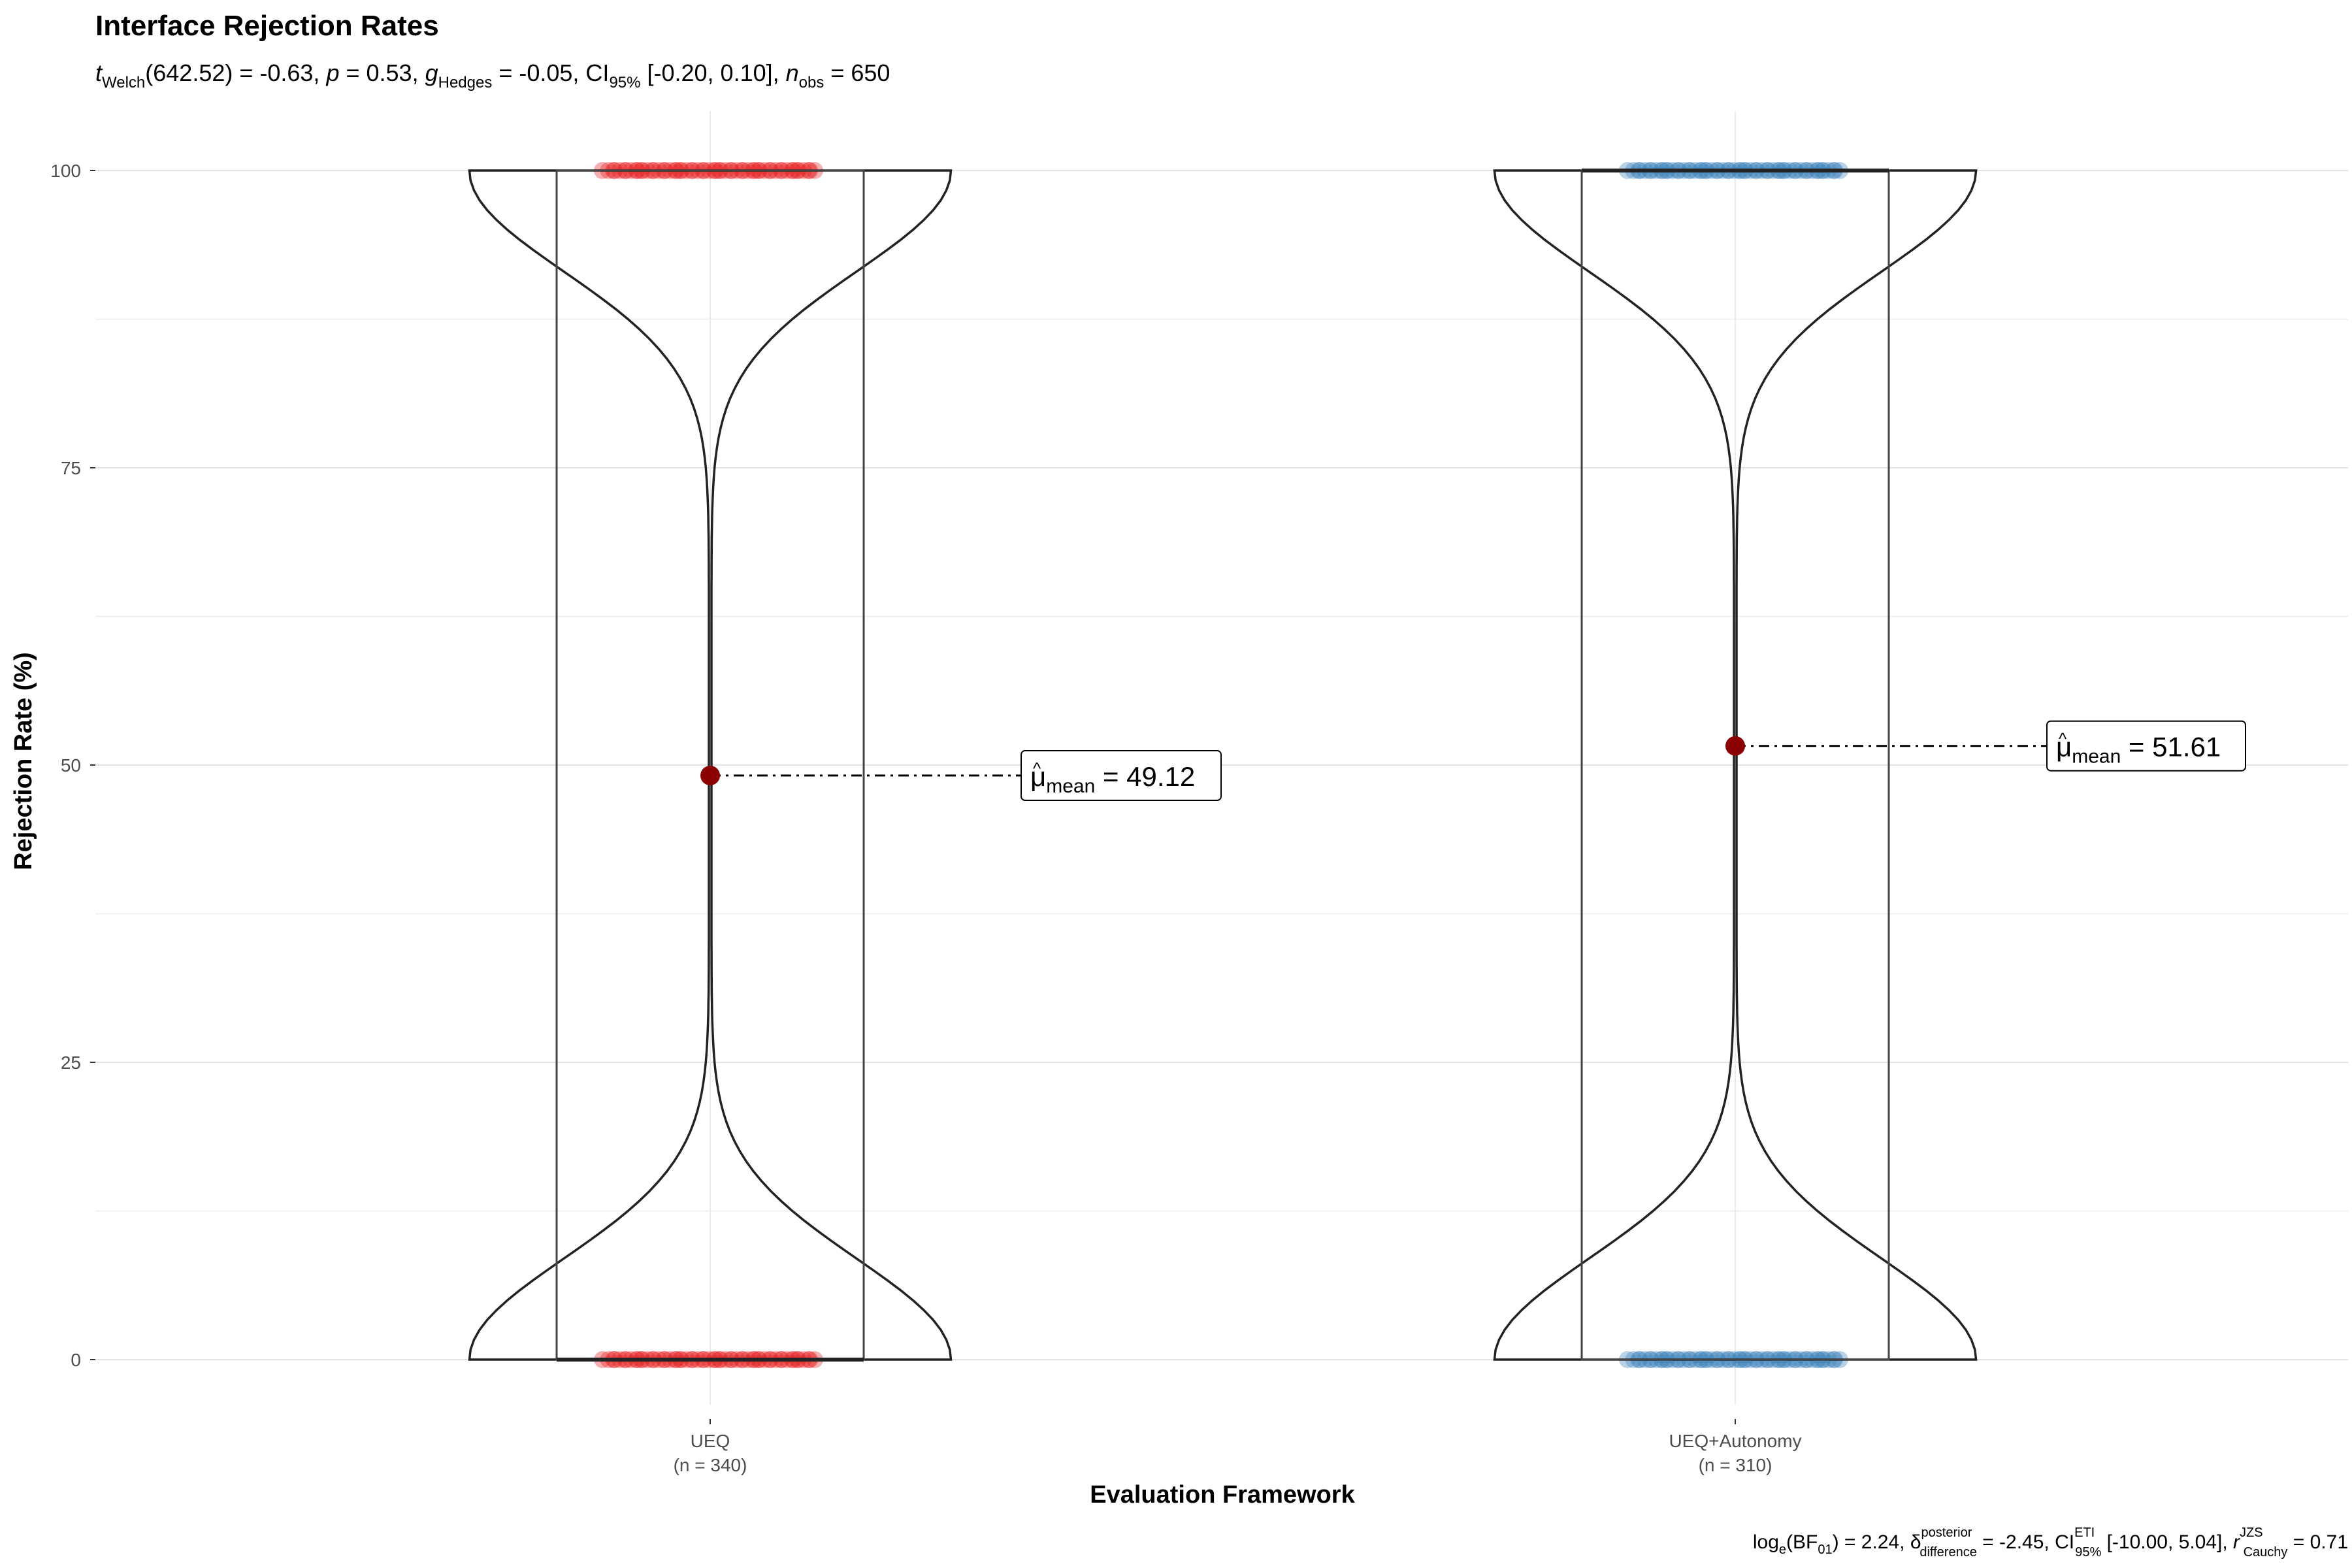  Describe the element at coordinates (710, 1441) in the screenshot. I see `x-tick-label: UEQ` at that location.